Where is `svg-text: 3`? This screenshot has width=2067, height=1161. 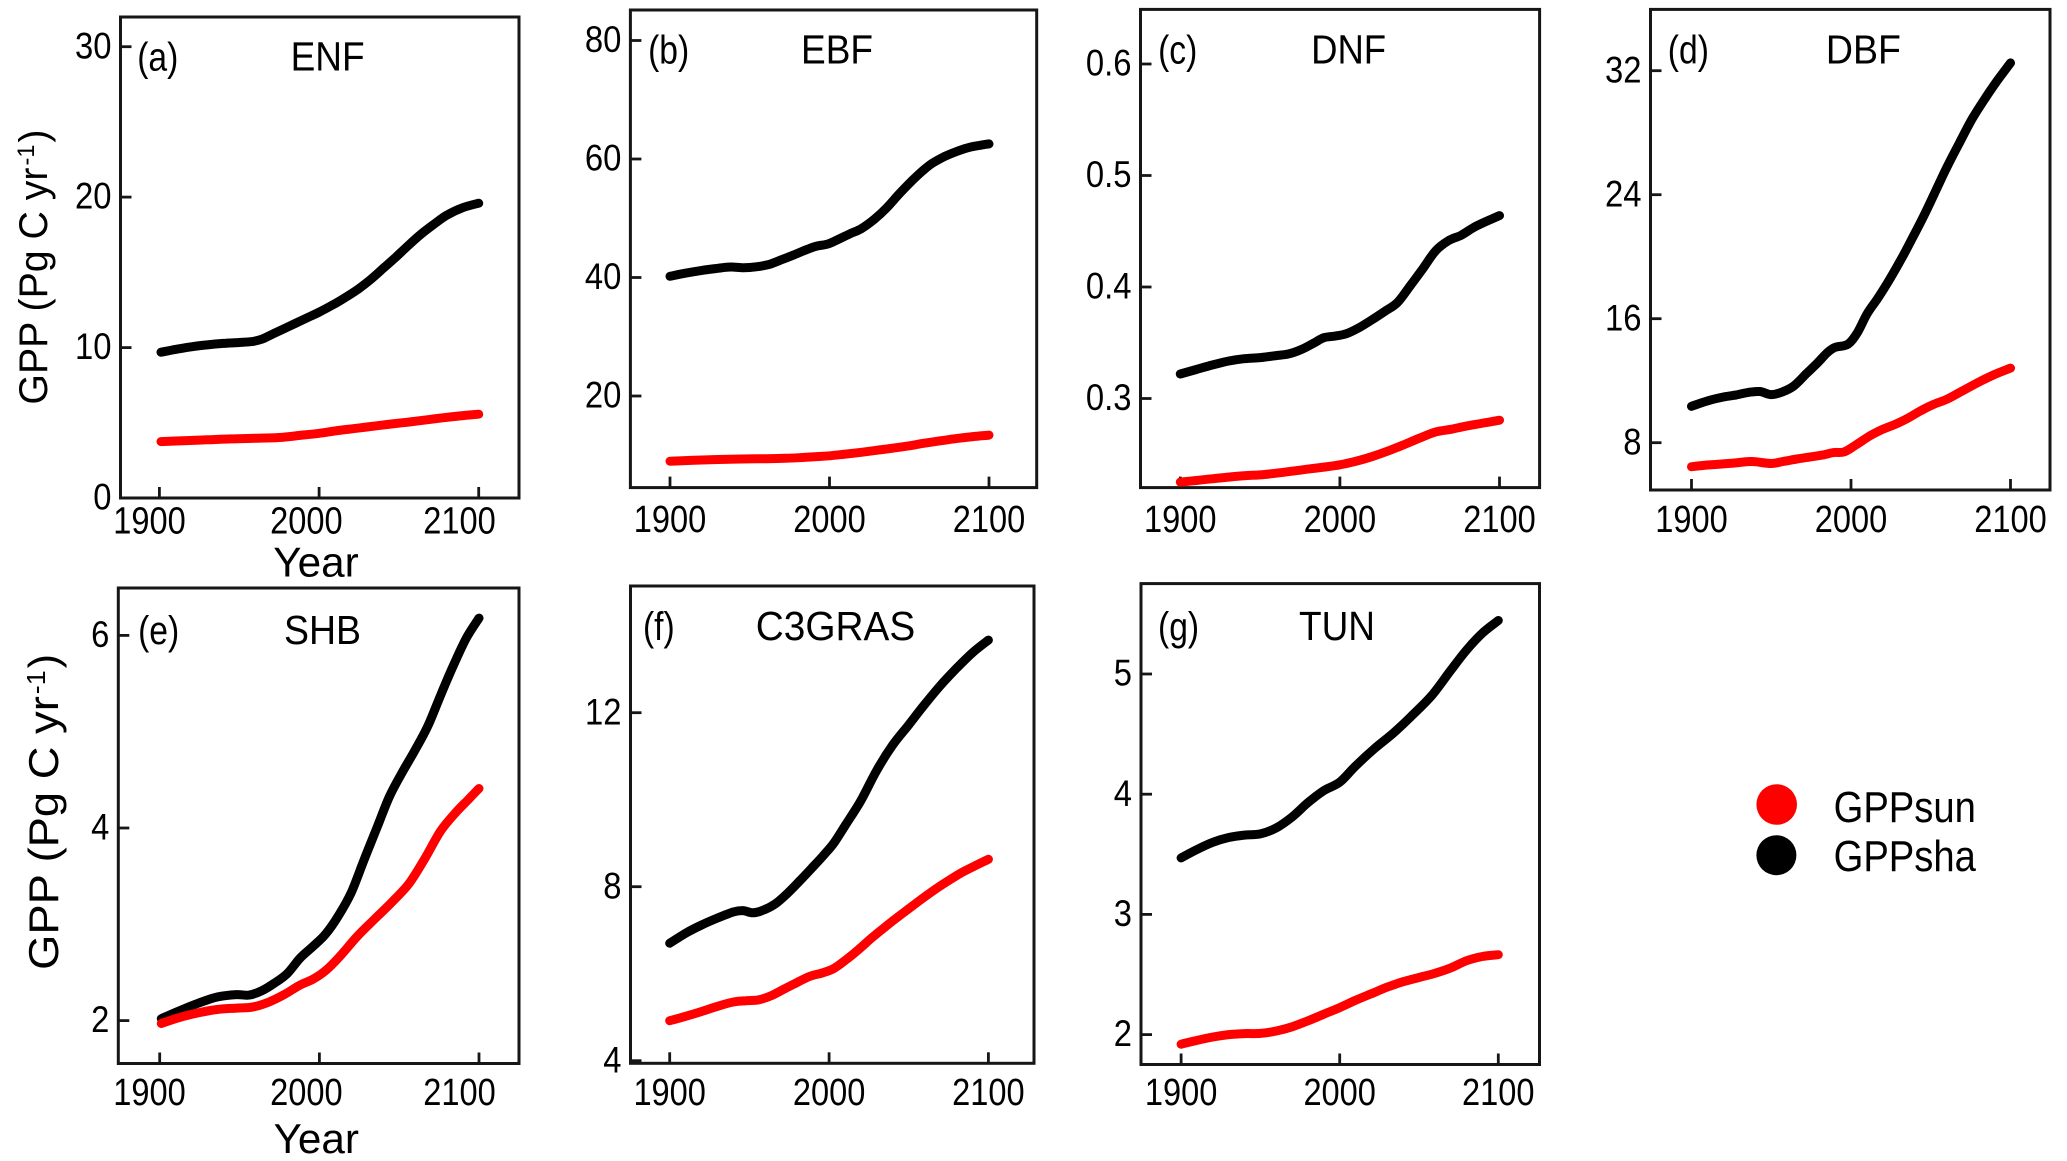
svg-text: 3 is located at coordinates (1123, 913).